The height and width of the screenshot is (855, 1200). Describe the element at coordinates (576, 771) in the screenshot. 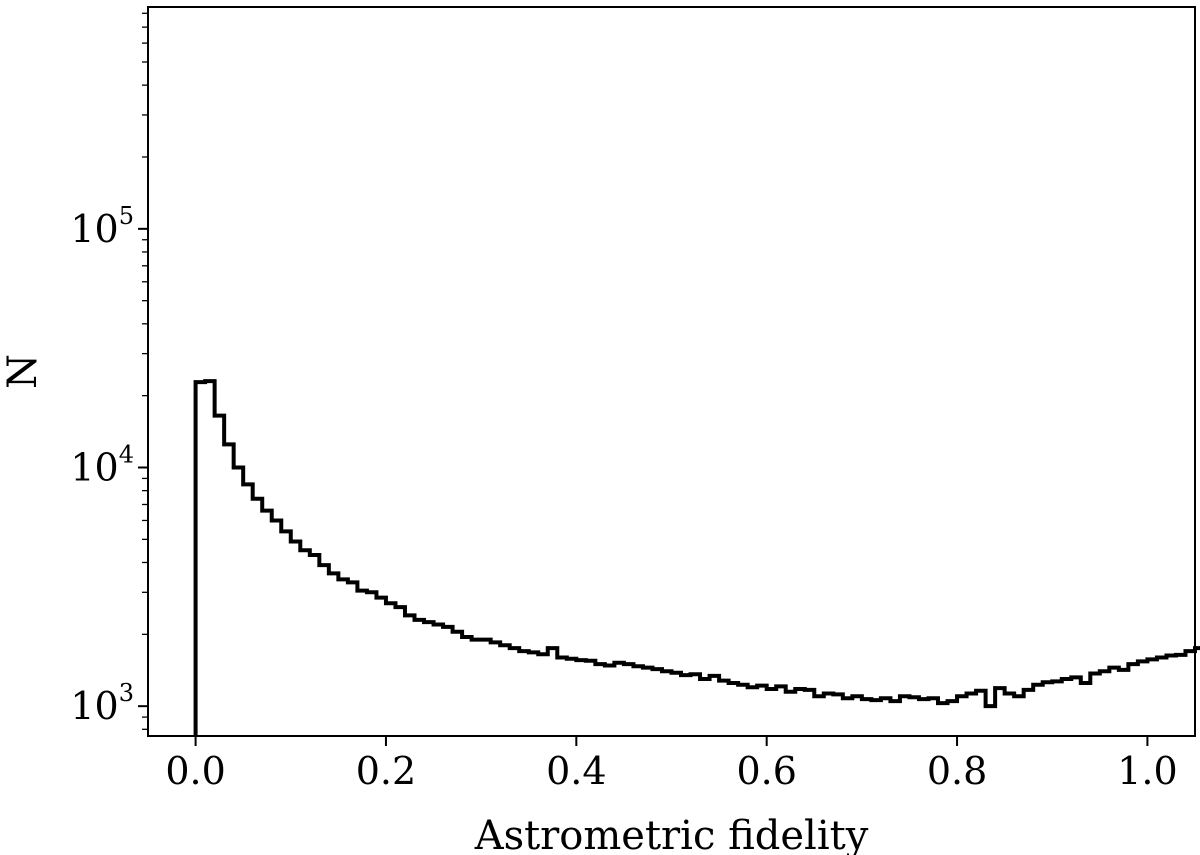

I see `x-tick-label: 0.4` at that location.